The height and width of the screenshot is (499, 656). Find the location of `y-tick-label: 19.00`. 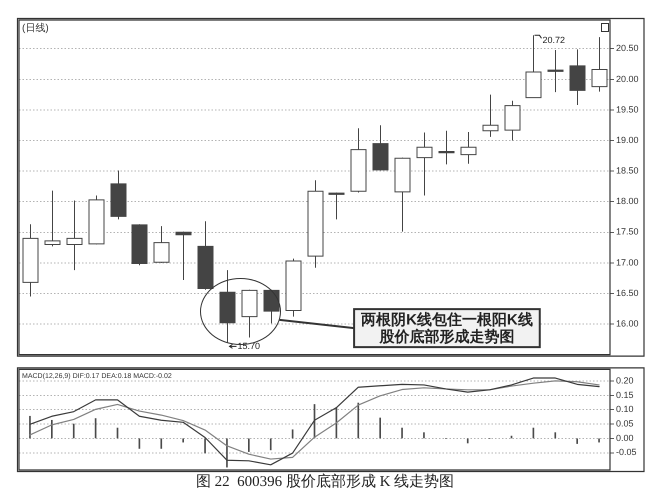

y-tick-label: 19.00 is located at coordinates (627, 139).